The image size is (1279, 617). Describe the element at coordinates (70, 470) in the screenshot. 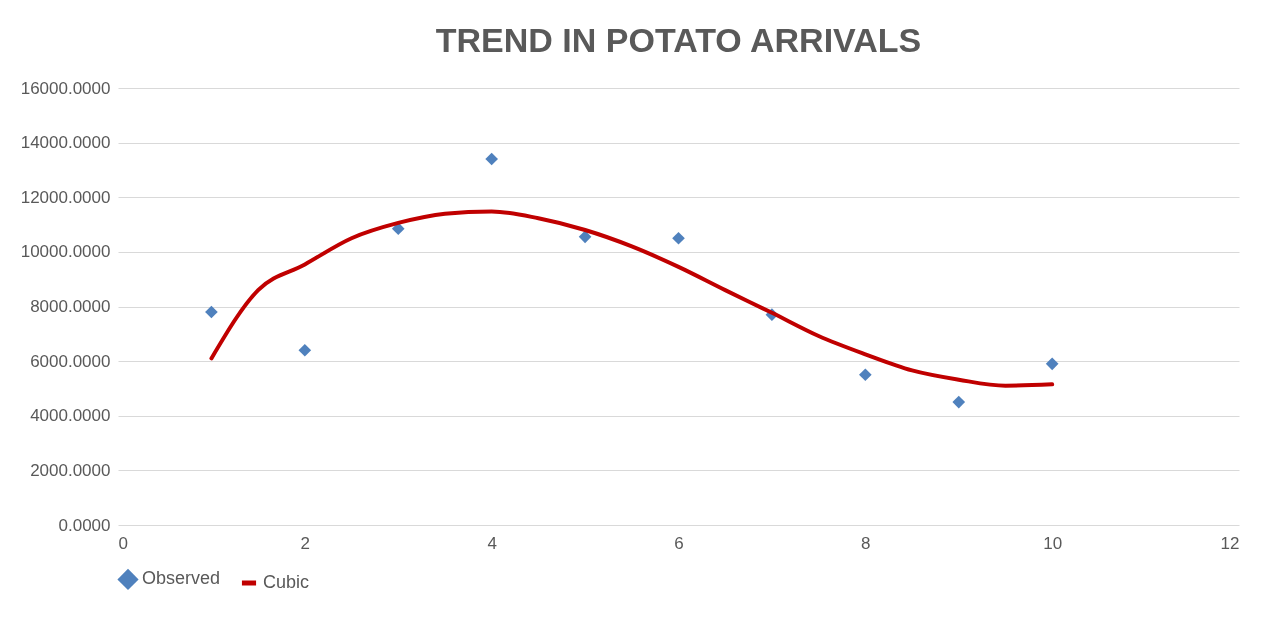

I see `y-tick-label: 2000.0000` at that location.